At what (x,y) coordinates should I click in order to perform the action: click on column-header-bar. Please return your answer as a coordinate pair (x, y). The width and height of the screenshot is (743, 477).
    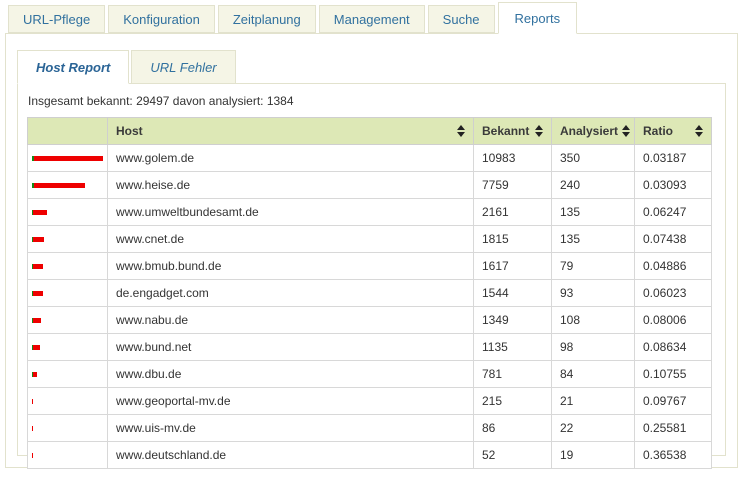
    Looking at the image, I should click on (67, 131).